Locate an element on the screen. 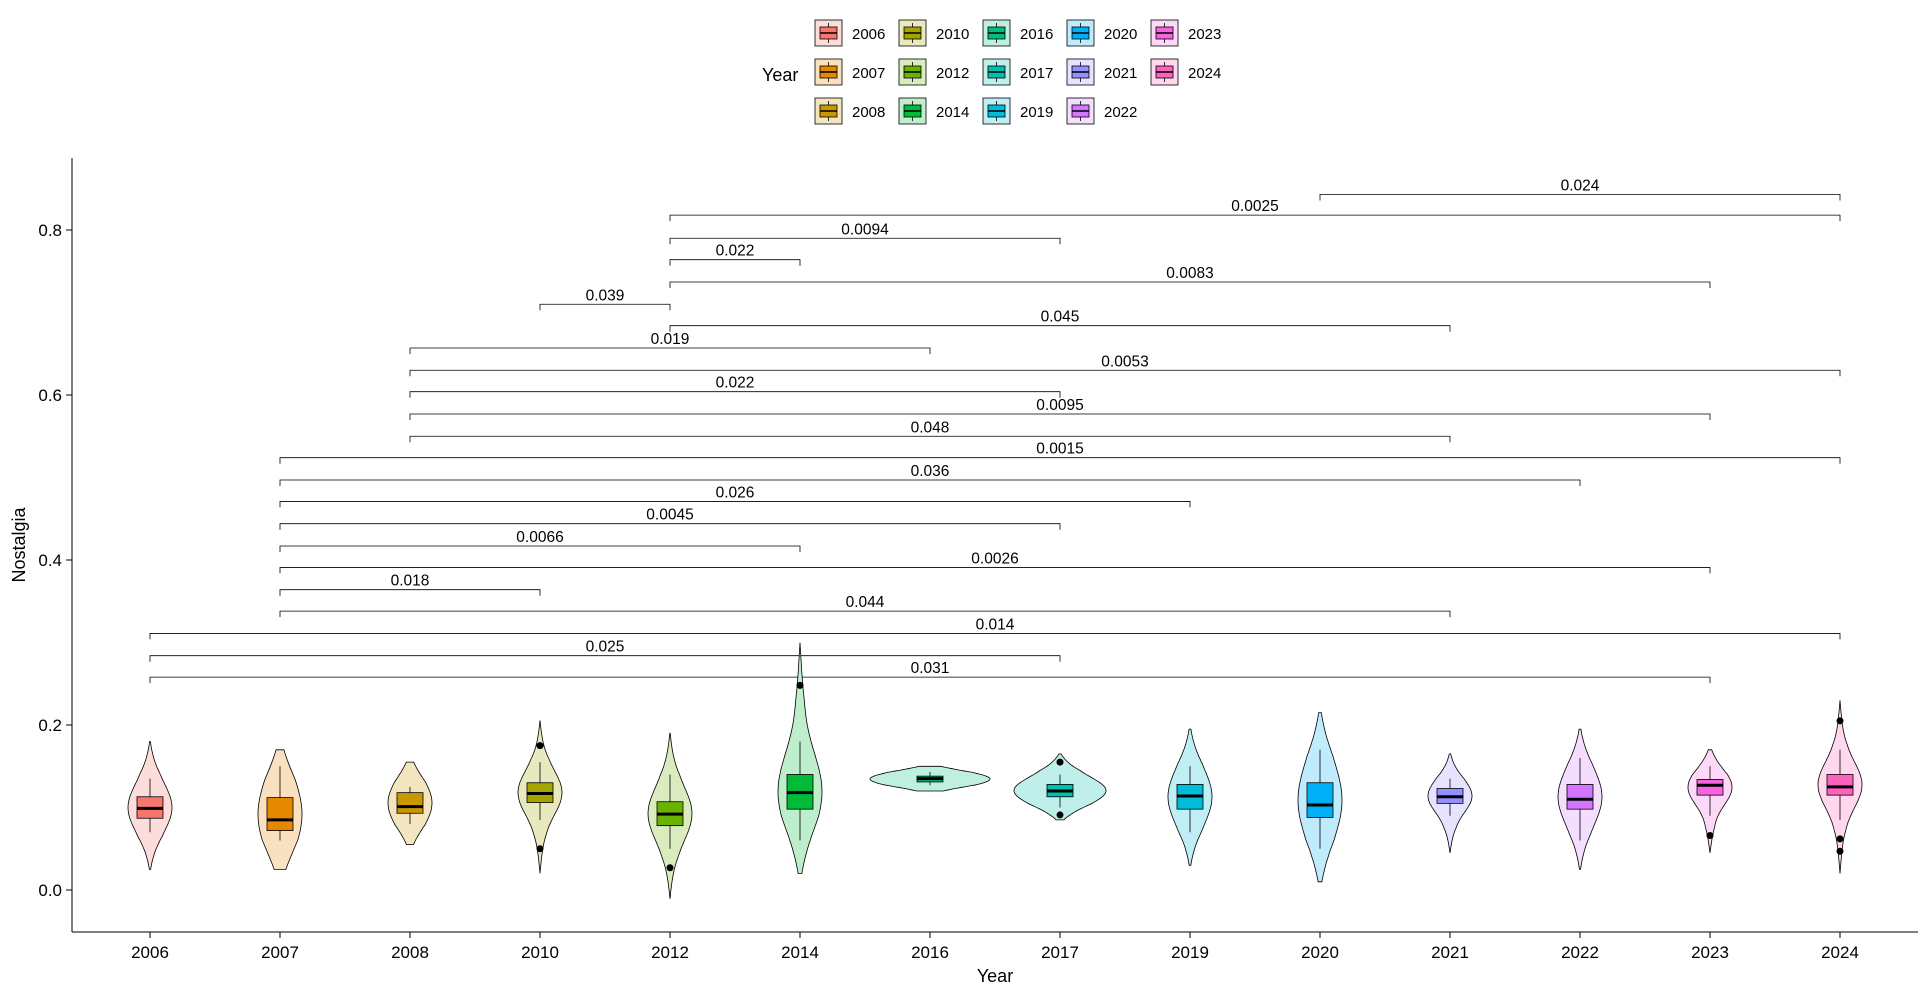 The image size is (1920, 997). p-value-label: 0.019 is located at coordinates (670, 339).